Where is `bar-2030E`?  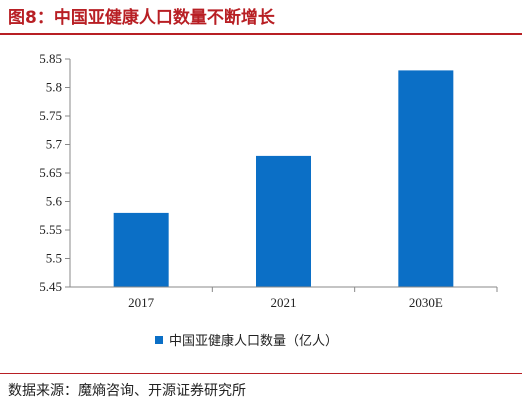 bar-2030E is located at coordinates (426, 179).